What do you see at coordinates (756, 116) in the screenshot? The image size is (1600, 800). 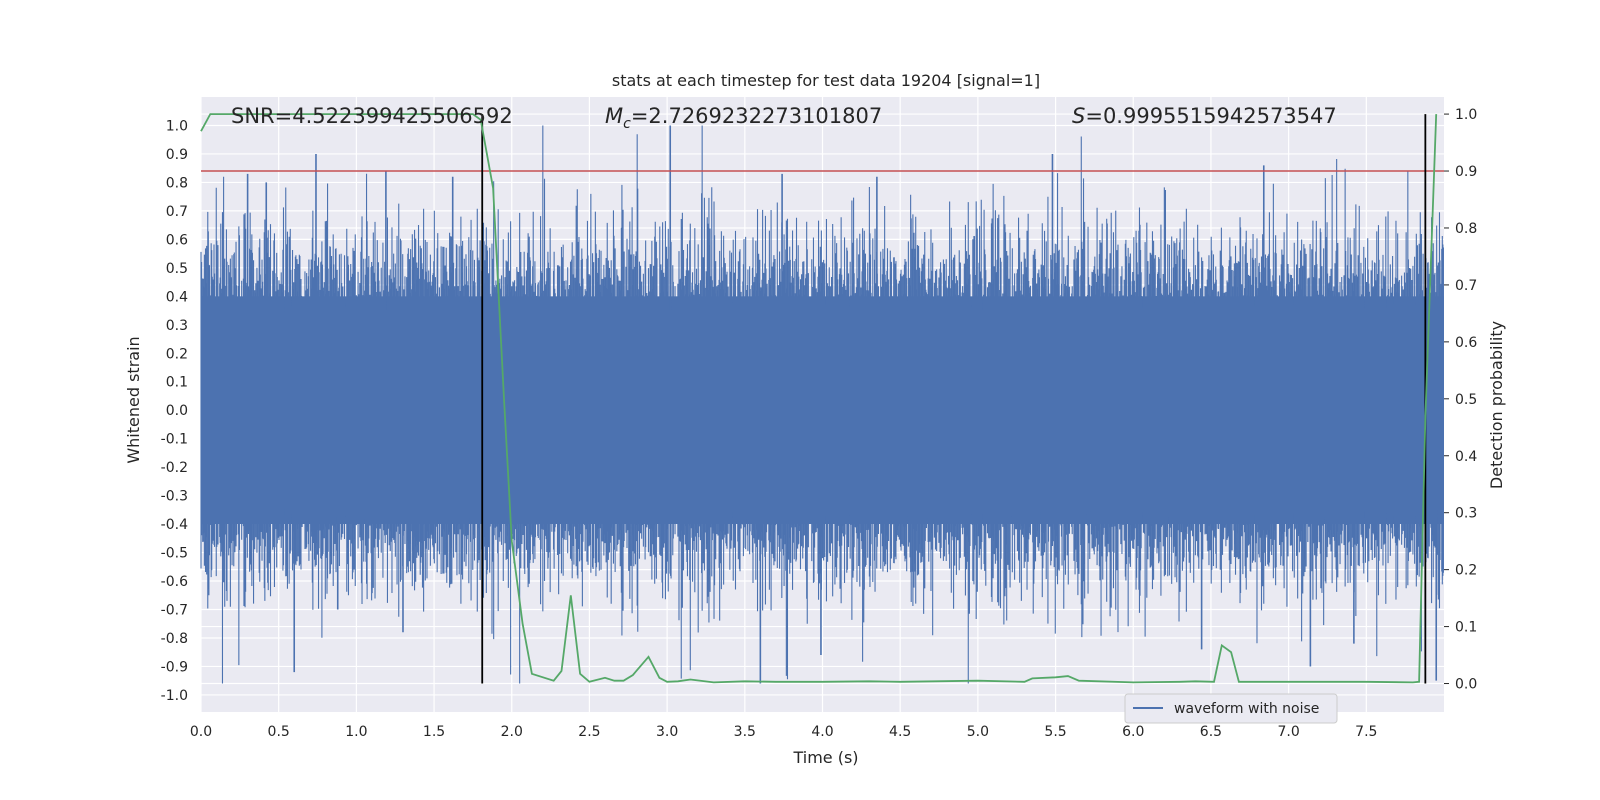 I see `mc-value: =2.7269232273101807` at bounding box center [756, 116].